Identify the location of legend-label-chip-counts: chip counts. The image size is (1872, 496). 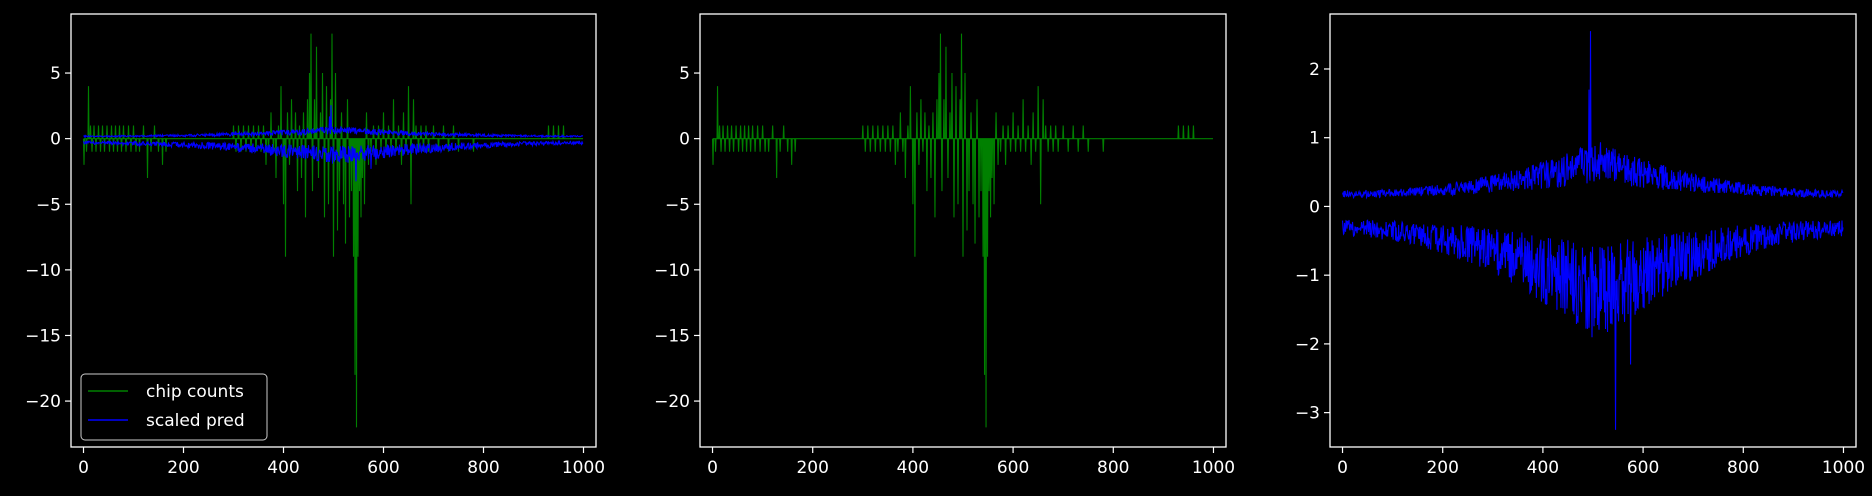
(195, 392).